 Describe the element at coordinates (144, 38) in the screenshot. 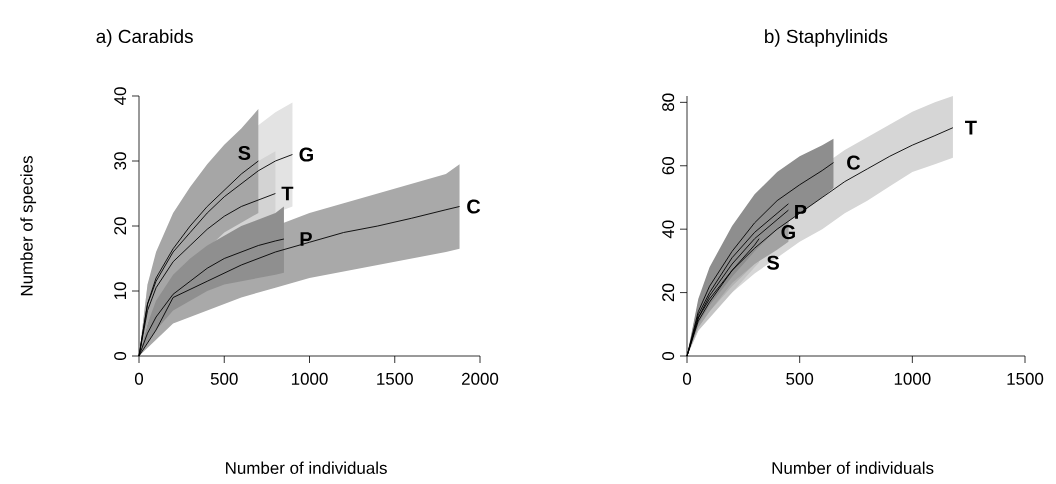

I see `chart-title: a) Carabids` at that location.